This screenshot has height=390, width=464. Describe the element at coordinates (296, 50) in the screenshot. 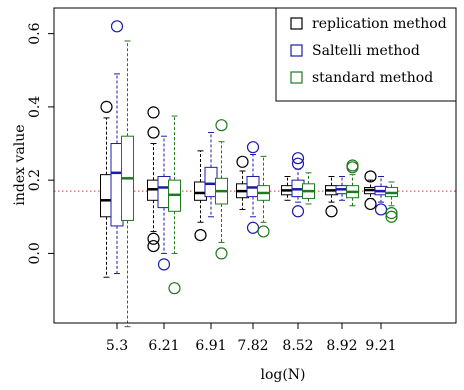

I see `legend-swatch-saltelli` at that location.